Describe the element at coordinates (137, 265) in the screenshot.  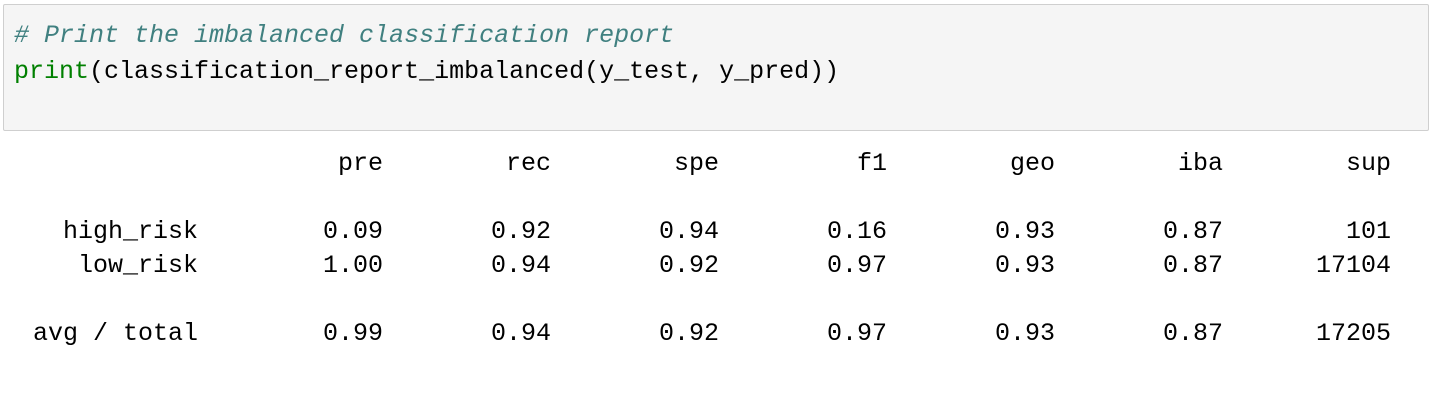
I see `row-label-low-risk: low_risk` at that location.